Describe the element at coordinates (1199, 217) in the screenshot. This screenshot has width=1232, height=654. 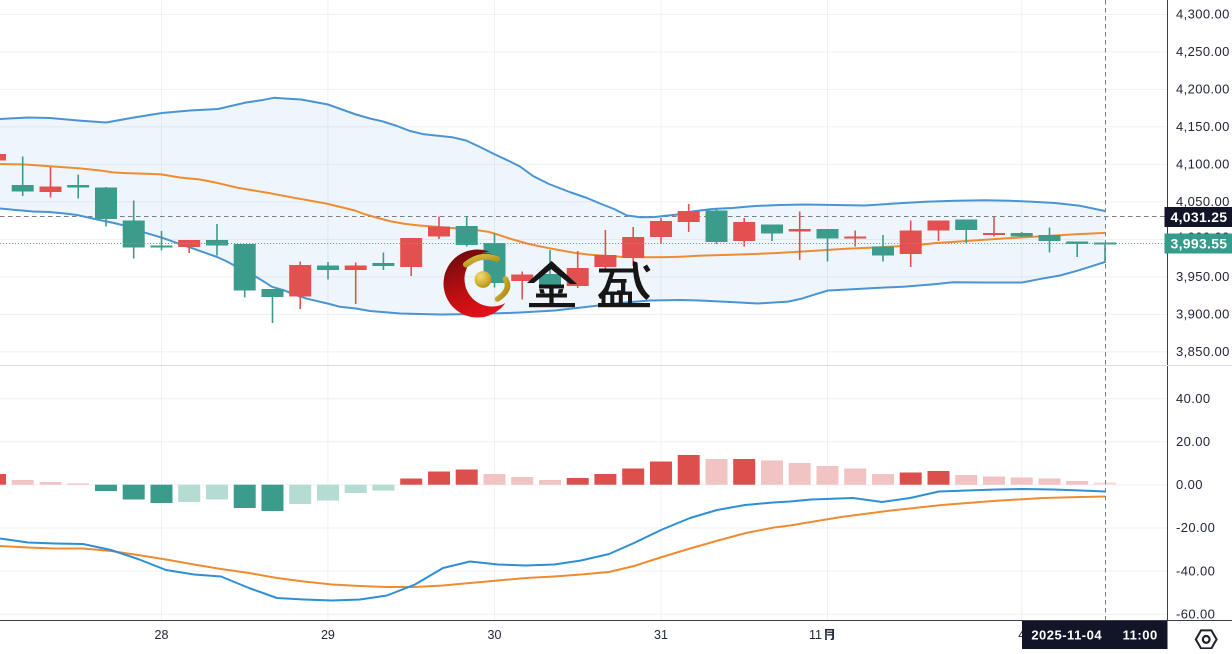
I see `svg-text: 4,031.25` at that location.